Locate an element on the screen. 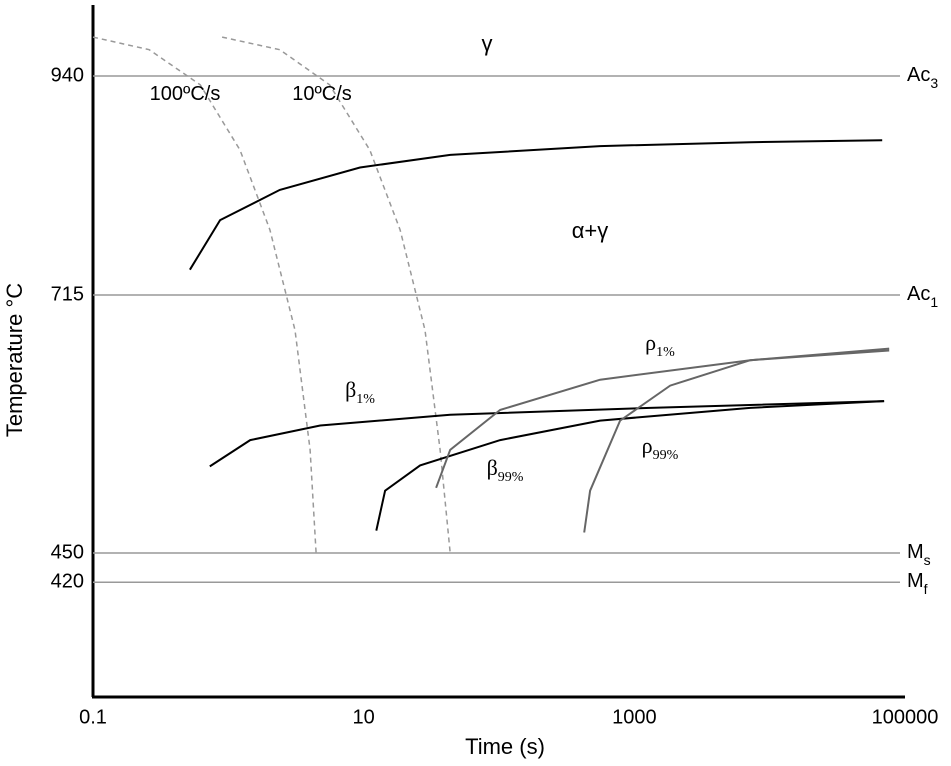 This screenshot has width=951, height=766. reference-label: Ac1 is located at coordinates (922, 296).